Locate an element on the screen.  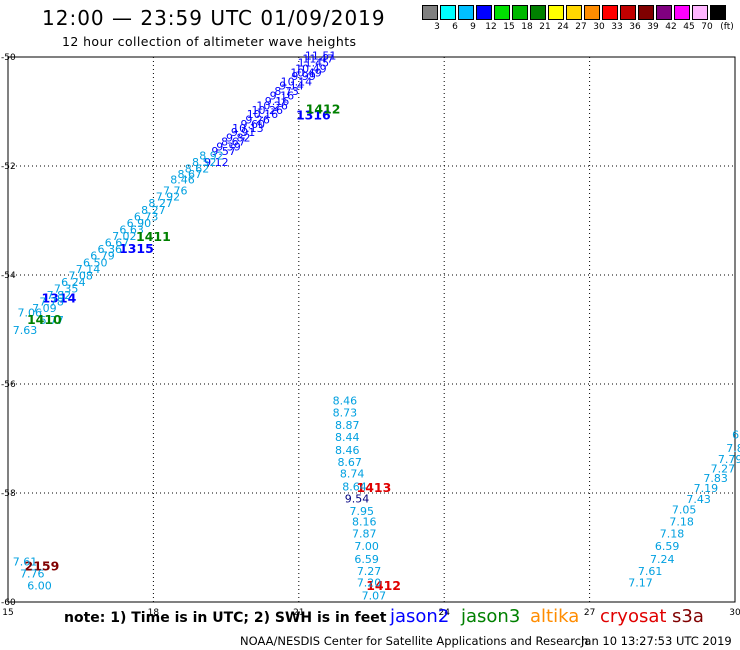
lat-tick-label: -50 is located at coordinates (8, 58).